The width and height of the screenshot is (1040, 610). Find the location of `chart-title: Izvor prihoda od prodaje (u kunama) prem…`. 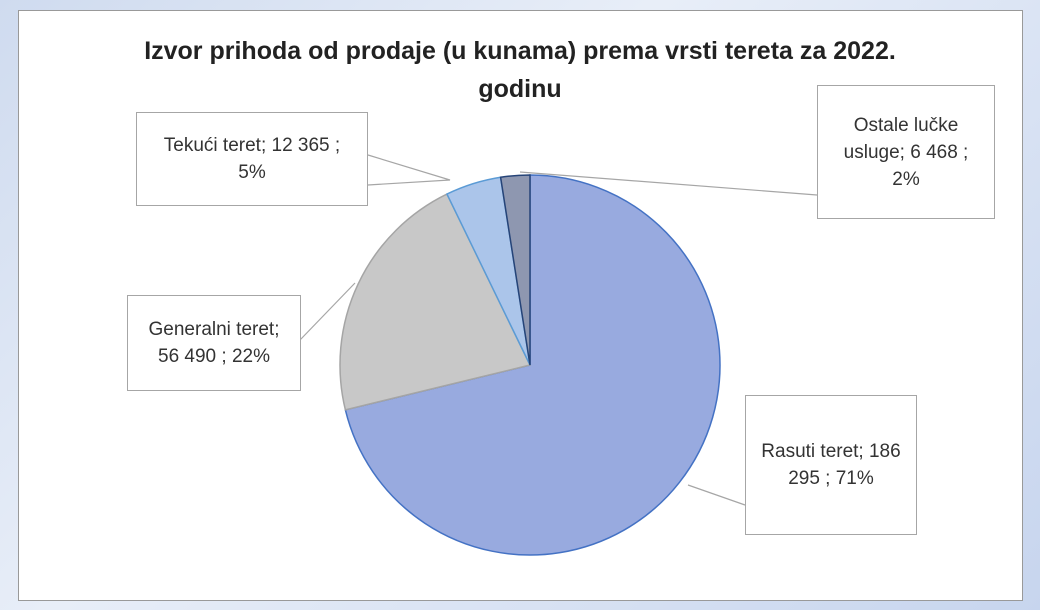

chart-title: Izvor prihoda od prodaje (u kunama) prem… is located at coordinates (520, 70).